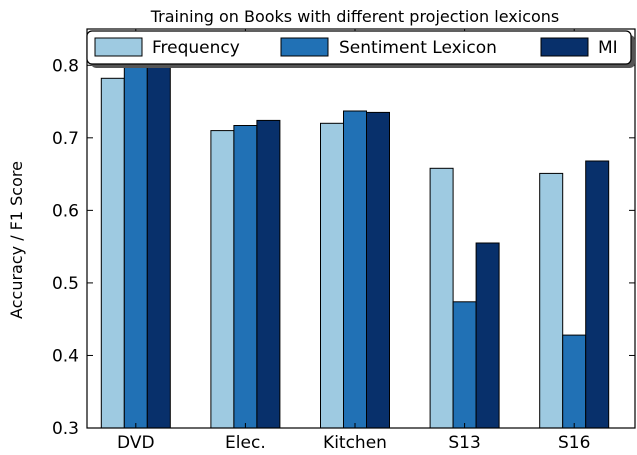 The width and height of the screenshot is (637, 455). What do you see at coordinates (65, 211) in the screenshot?
I see `y-tick-label: 0.6` at bounding box center [65, 211].